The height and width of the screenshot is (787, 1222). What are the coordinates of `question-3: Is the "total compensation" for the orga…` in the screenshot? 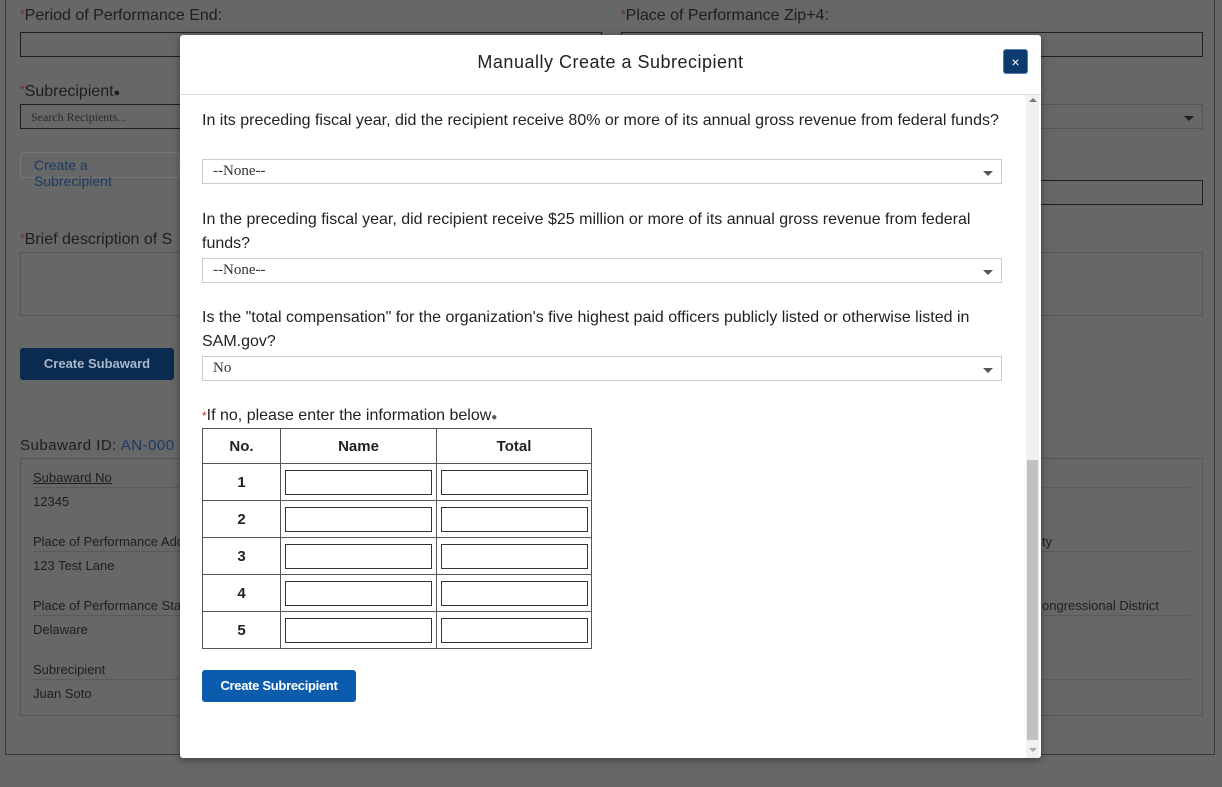 It's located at (586, 329).